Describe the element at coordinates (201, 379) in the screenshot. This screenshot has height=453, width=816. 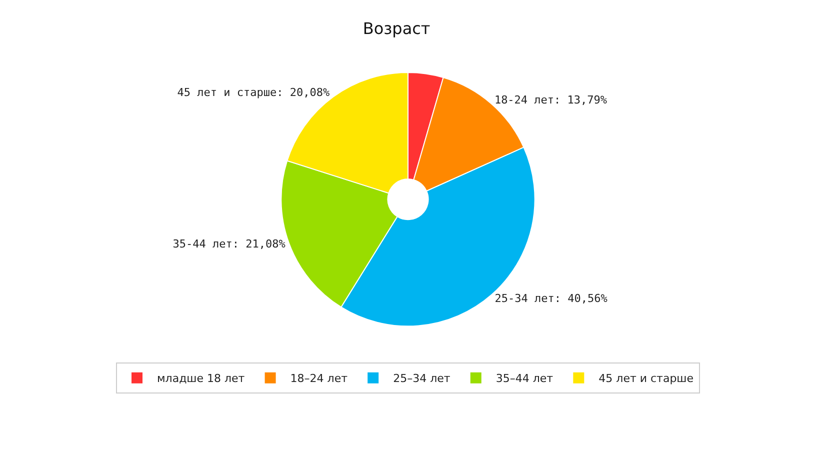
I see `legend-label: младше 18 лет` at that location.